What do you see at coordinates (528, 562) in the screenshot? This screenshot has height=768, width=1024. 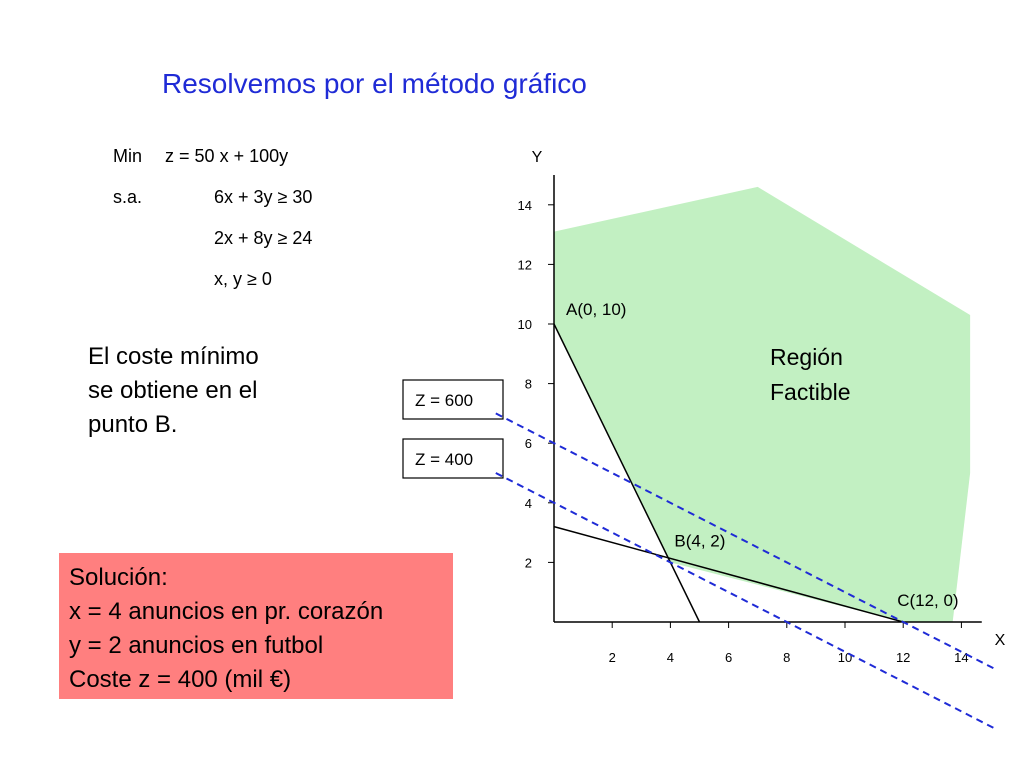 I see `y-tick-label: 2` at bounding box center [528, 562].